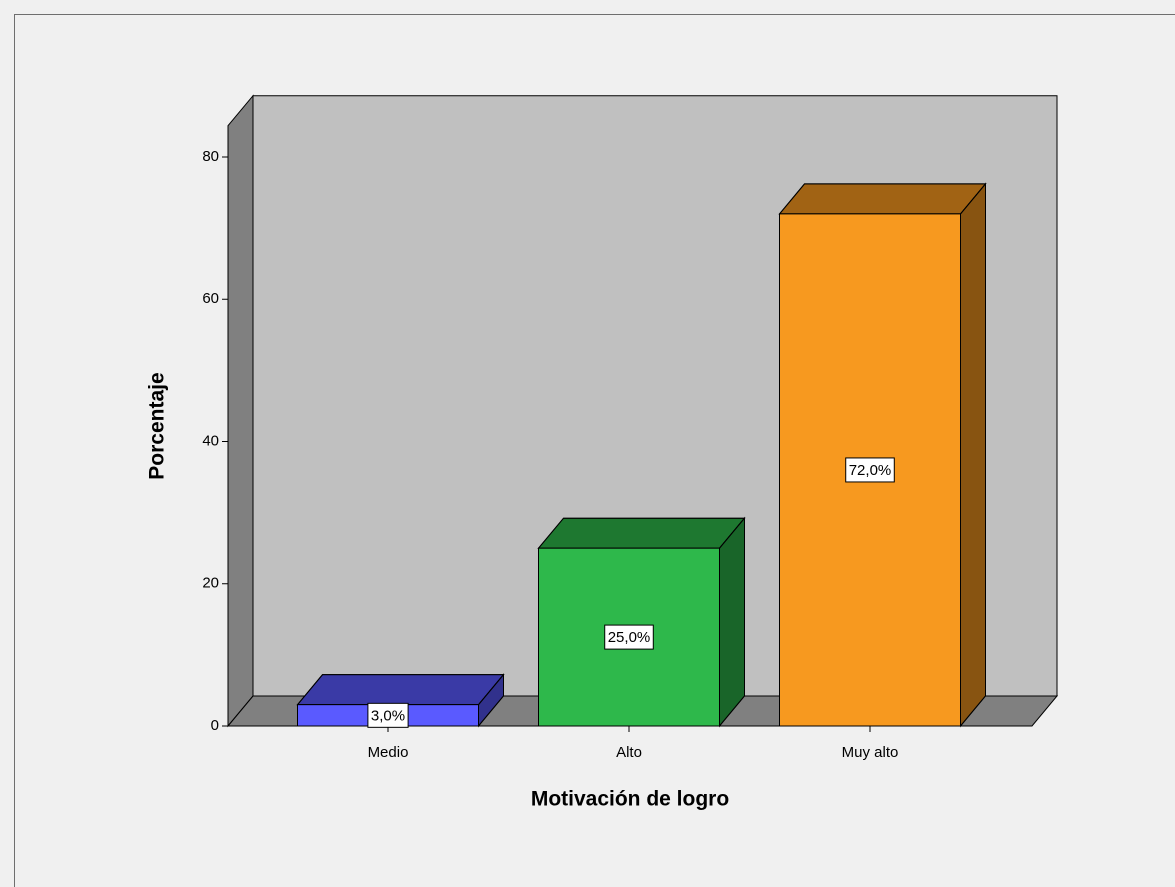 This screenshot has width=1175, height=887. I want to click on y-tick-label: 80, so click(210, 156).